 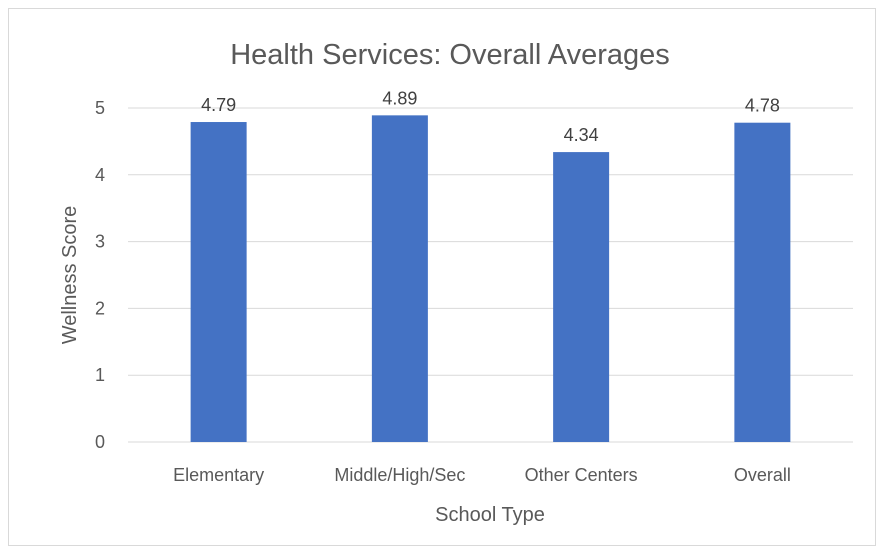 What do you see at coordinates (490, 116) in the screenshot?
I see `data-labels: 4.79 4.89 4.34 4.78` at bounding box center [490, 116].